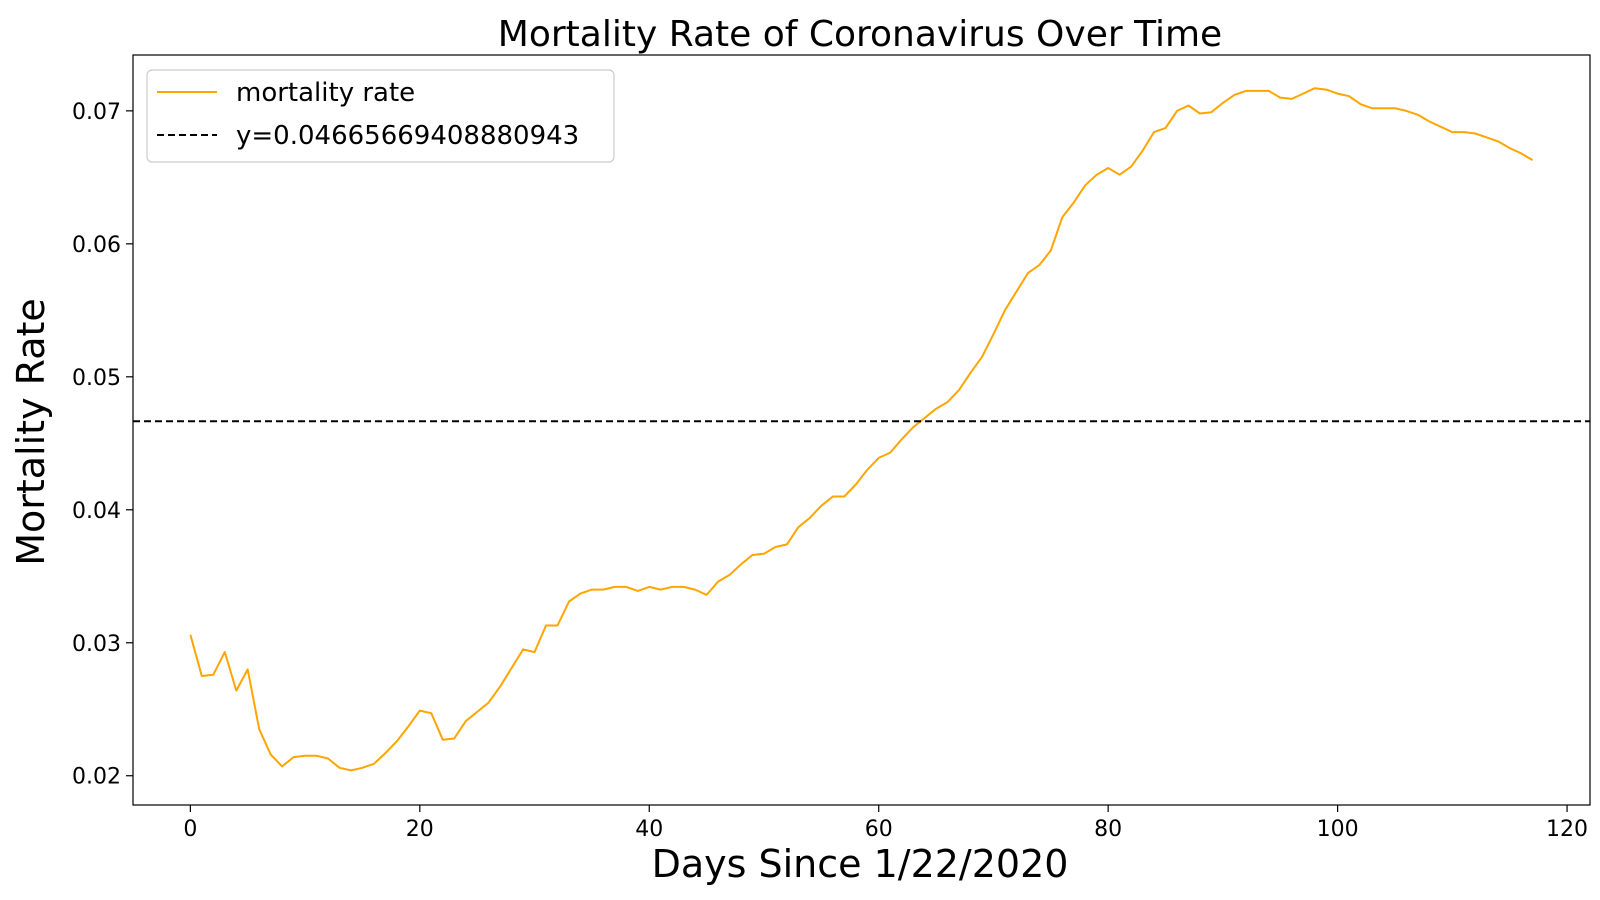 The image size is (1600, 900). Describe the element at coordinates (879, 829) in the screenshot. I see `x-tick-label: 60` at that location.